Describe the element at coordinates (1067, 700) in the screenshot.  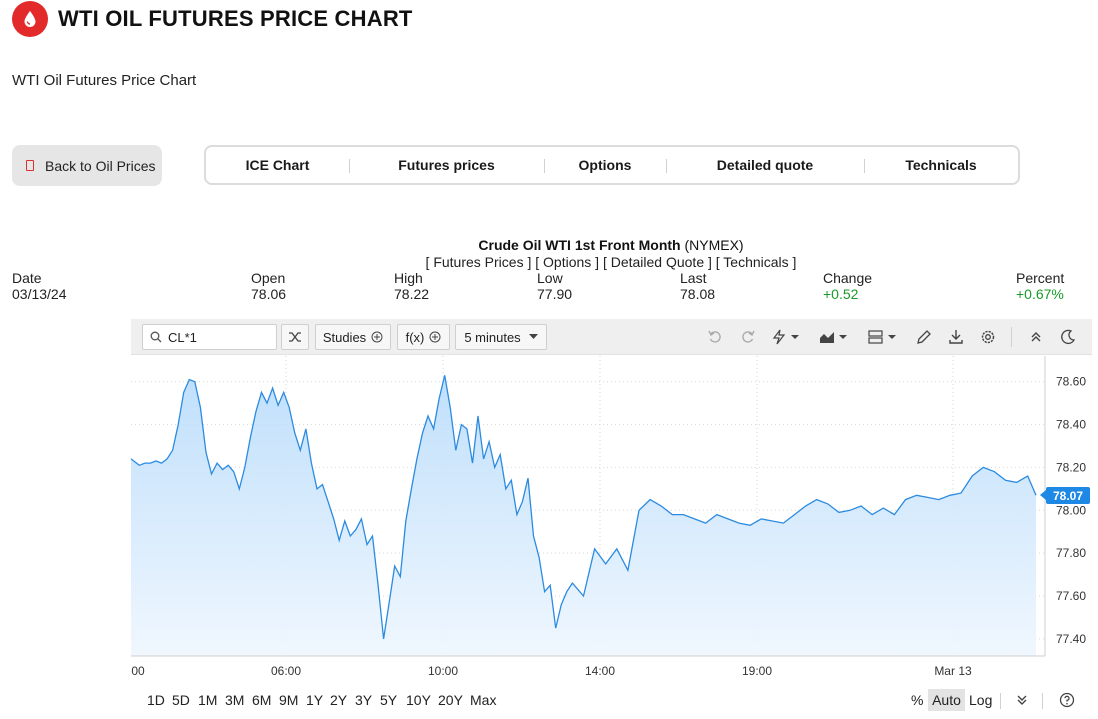
I see `help-icon` at that location.